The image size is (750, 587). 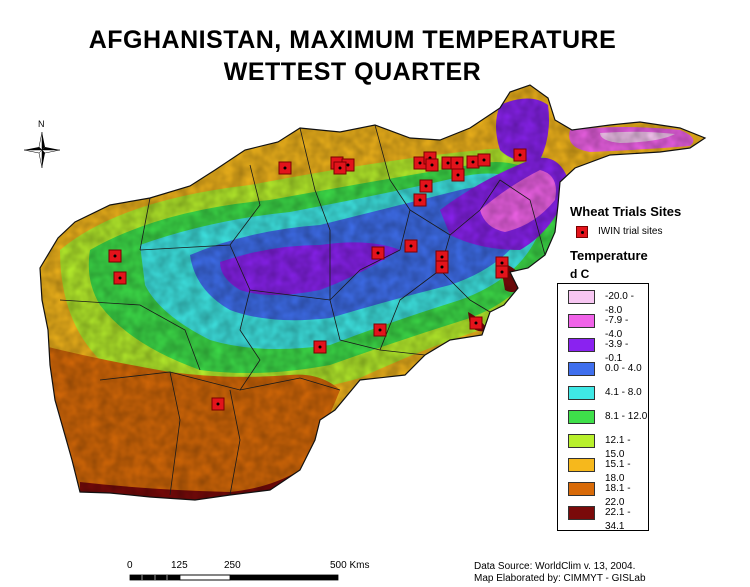 What do you see at coordinates (130, 565) in the screenshot?
I see `scale-label-0: 0` at bounding box center [130, 565].